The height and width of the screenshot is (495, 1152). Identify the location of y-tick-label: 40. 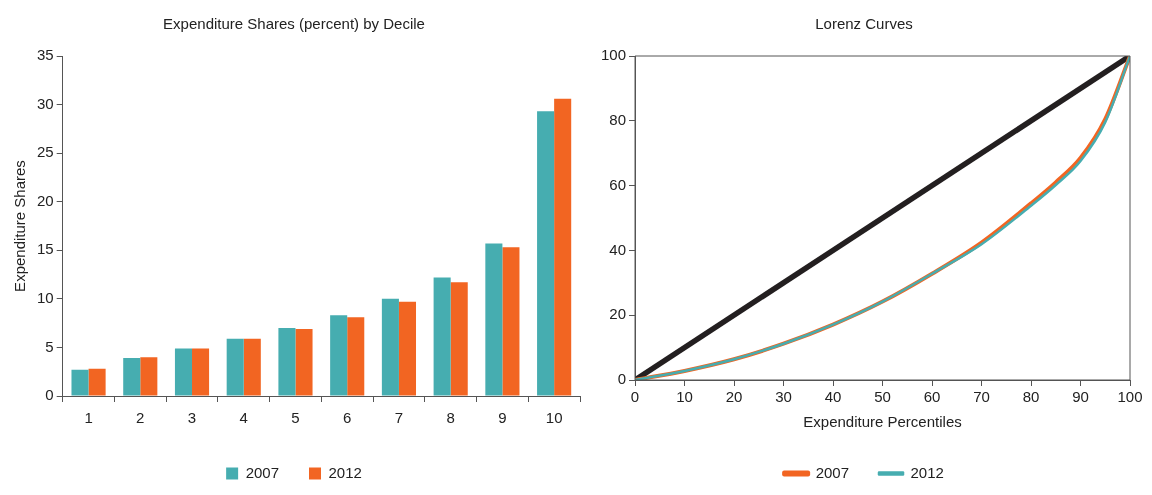
(618, 249).